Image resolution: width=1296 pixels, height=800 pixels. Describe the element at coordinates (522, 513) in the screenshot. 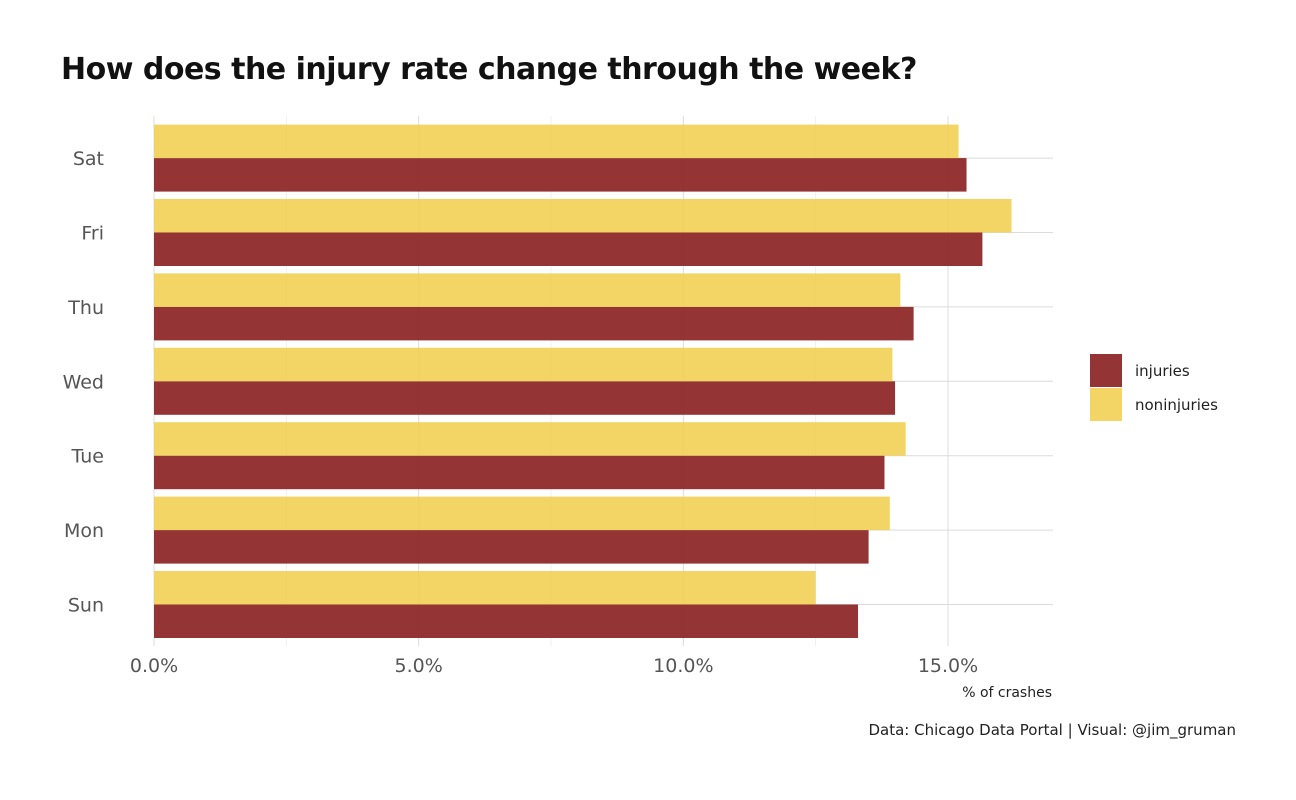

I see `bar-noninjuries-mon` at that location.